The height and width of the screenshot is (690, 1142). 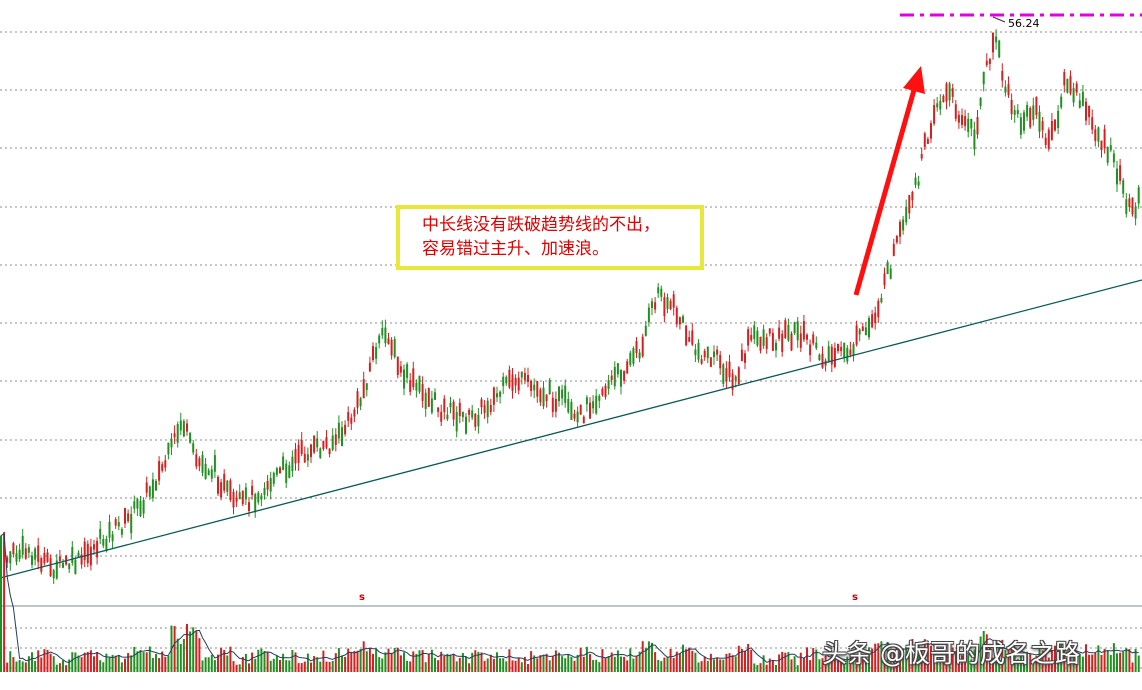 What do you see at coordinates (999, 19) in the screenshot?
I see `peak-pointer` at bounding box center [999, 19].